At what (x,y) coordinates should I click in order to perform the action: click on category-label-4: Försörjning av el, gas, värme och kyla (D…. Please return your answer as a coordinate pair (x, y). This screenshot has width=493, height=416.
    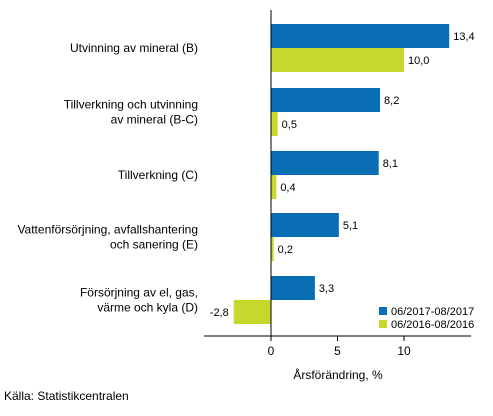
    Looking at the image, I should click on (139, 300).